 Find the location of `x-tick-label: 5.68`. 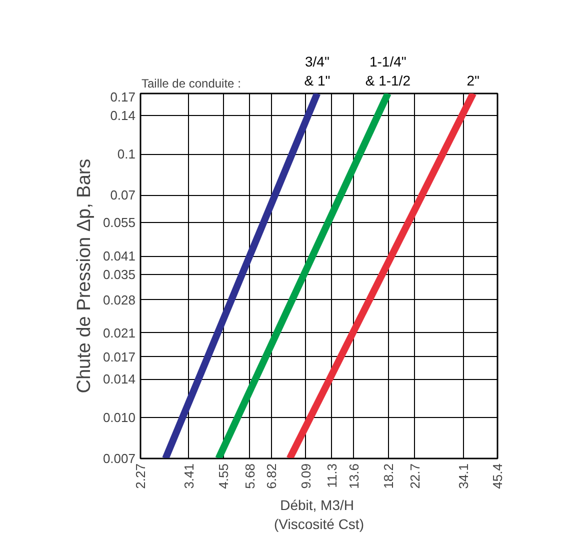

x-tick-label: 5.68 is located at coordinates (250, 476).